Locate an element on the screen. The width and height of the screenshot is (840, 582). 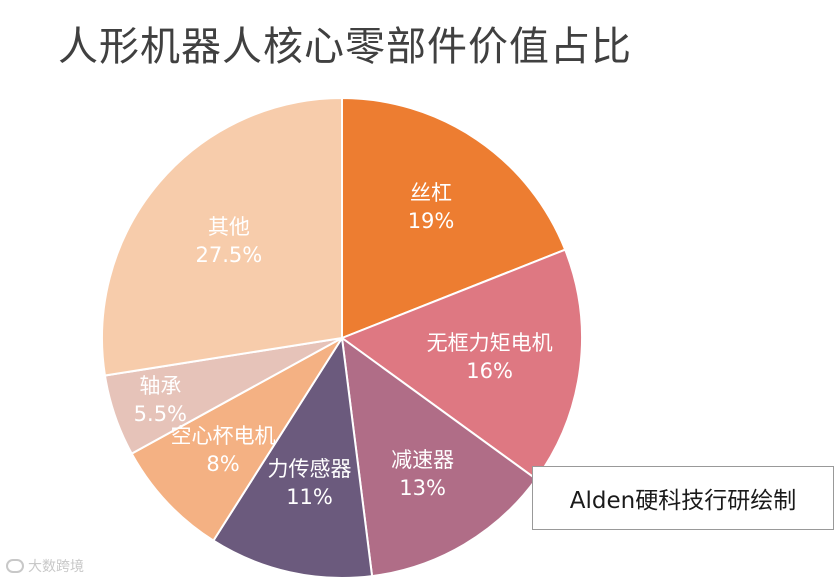
watermark: 大数跨境 is located at coordinates (45, 566).